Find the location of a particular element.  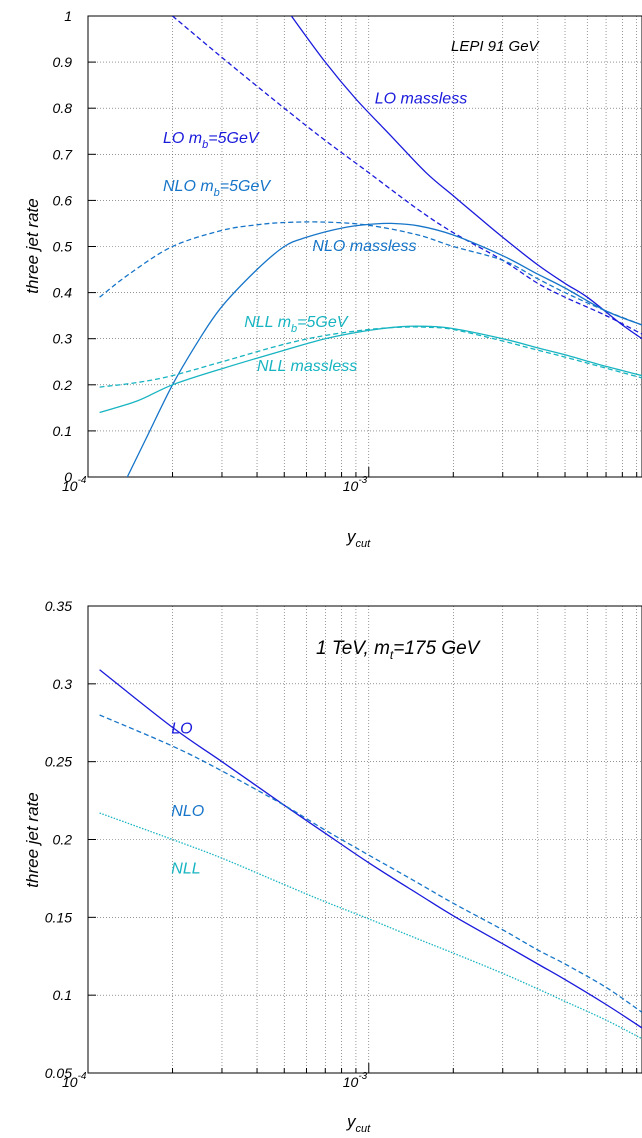

x-axis-label-top: ycut is located at coordinates (358, 538).